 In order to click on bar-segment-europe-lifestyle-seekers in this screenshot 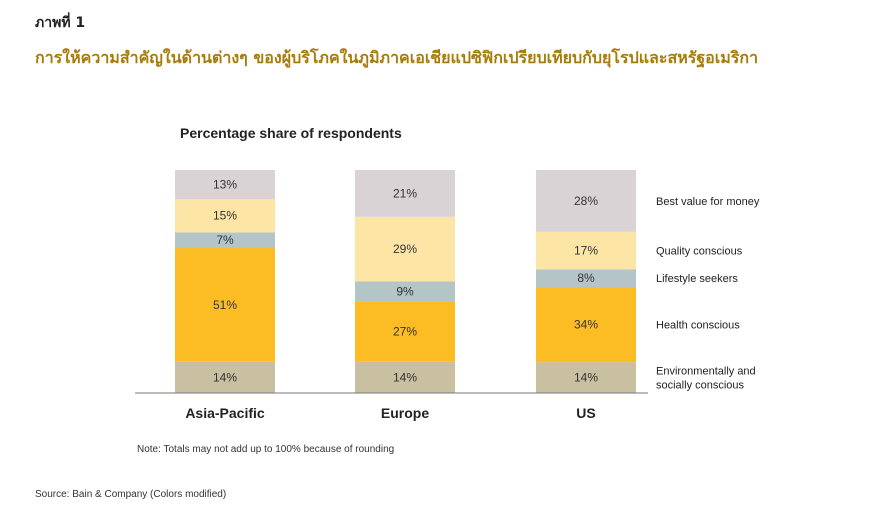, I will do `click(405, 291)`.